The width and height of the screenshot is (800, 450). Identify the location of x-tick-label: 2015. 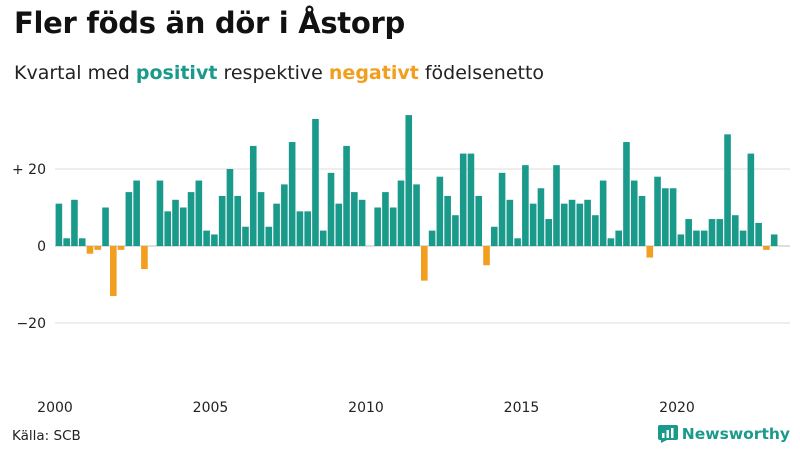
(522, 408).